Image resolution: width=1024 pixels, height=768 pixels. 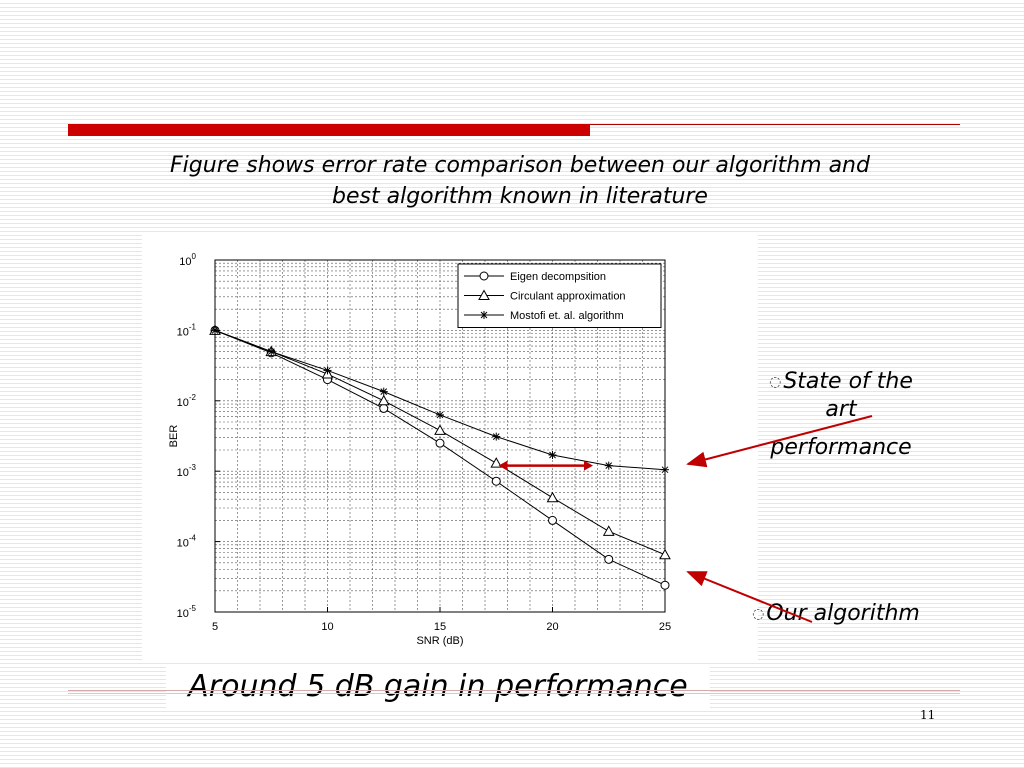 I want to click on gain-note: Around 5 dB gain in performance, so click(x=438, y=686).